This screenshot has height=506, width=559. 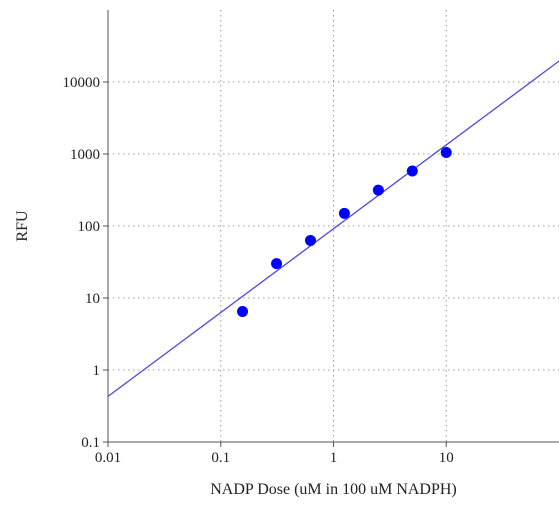 What do you see at coordinates (220, 458) in the screenshot?
I see `x-tick-label: 0.1` at bounding box center [220, 458].